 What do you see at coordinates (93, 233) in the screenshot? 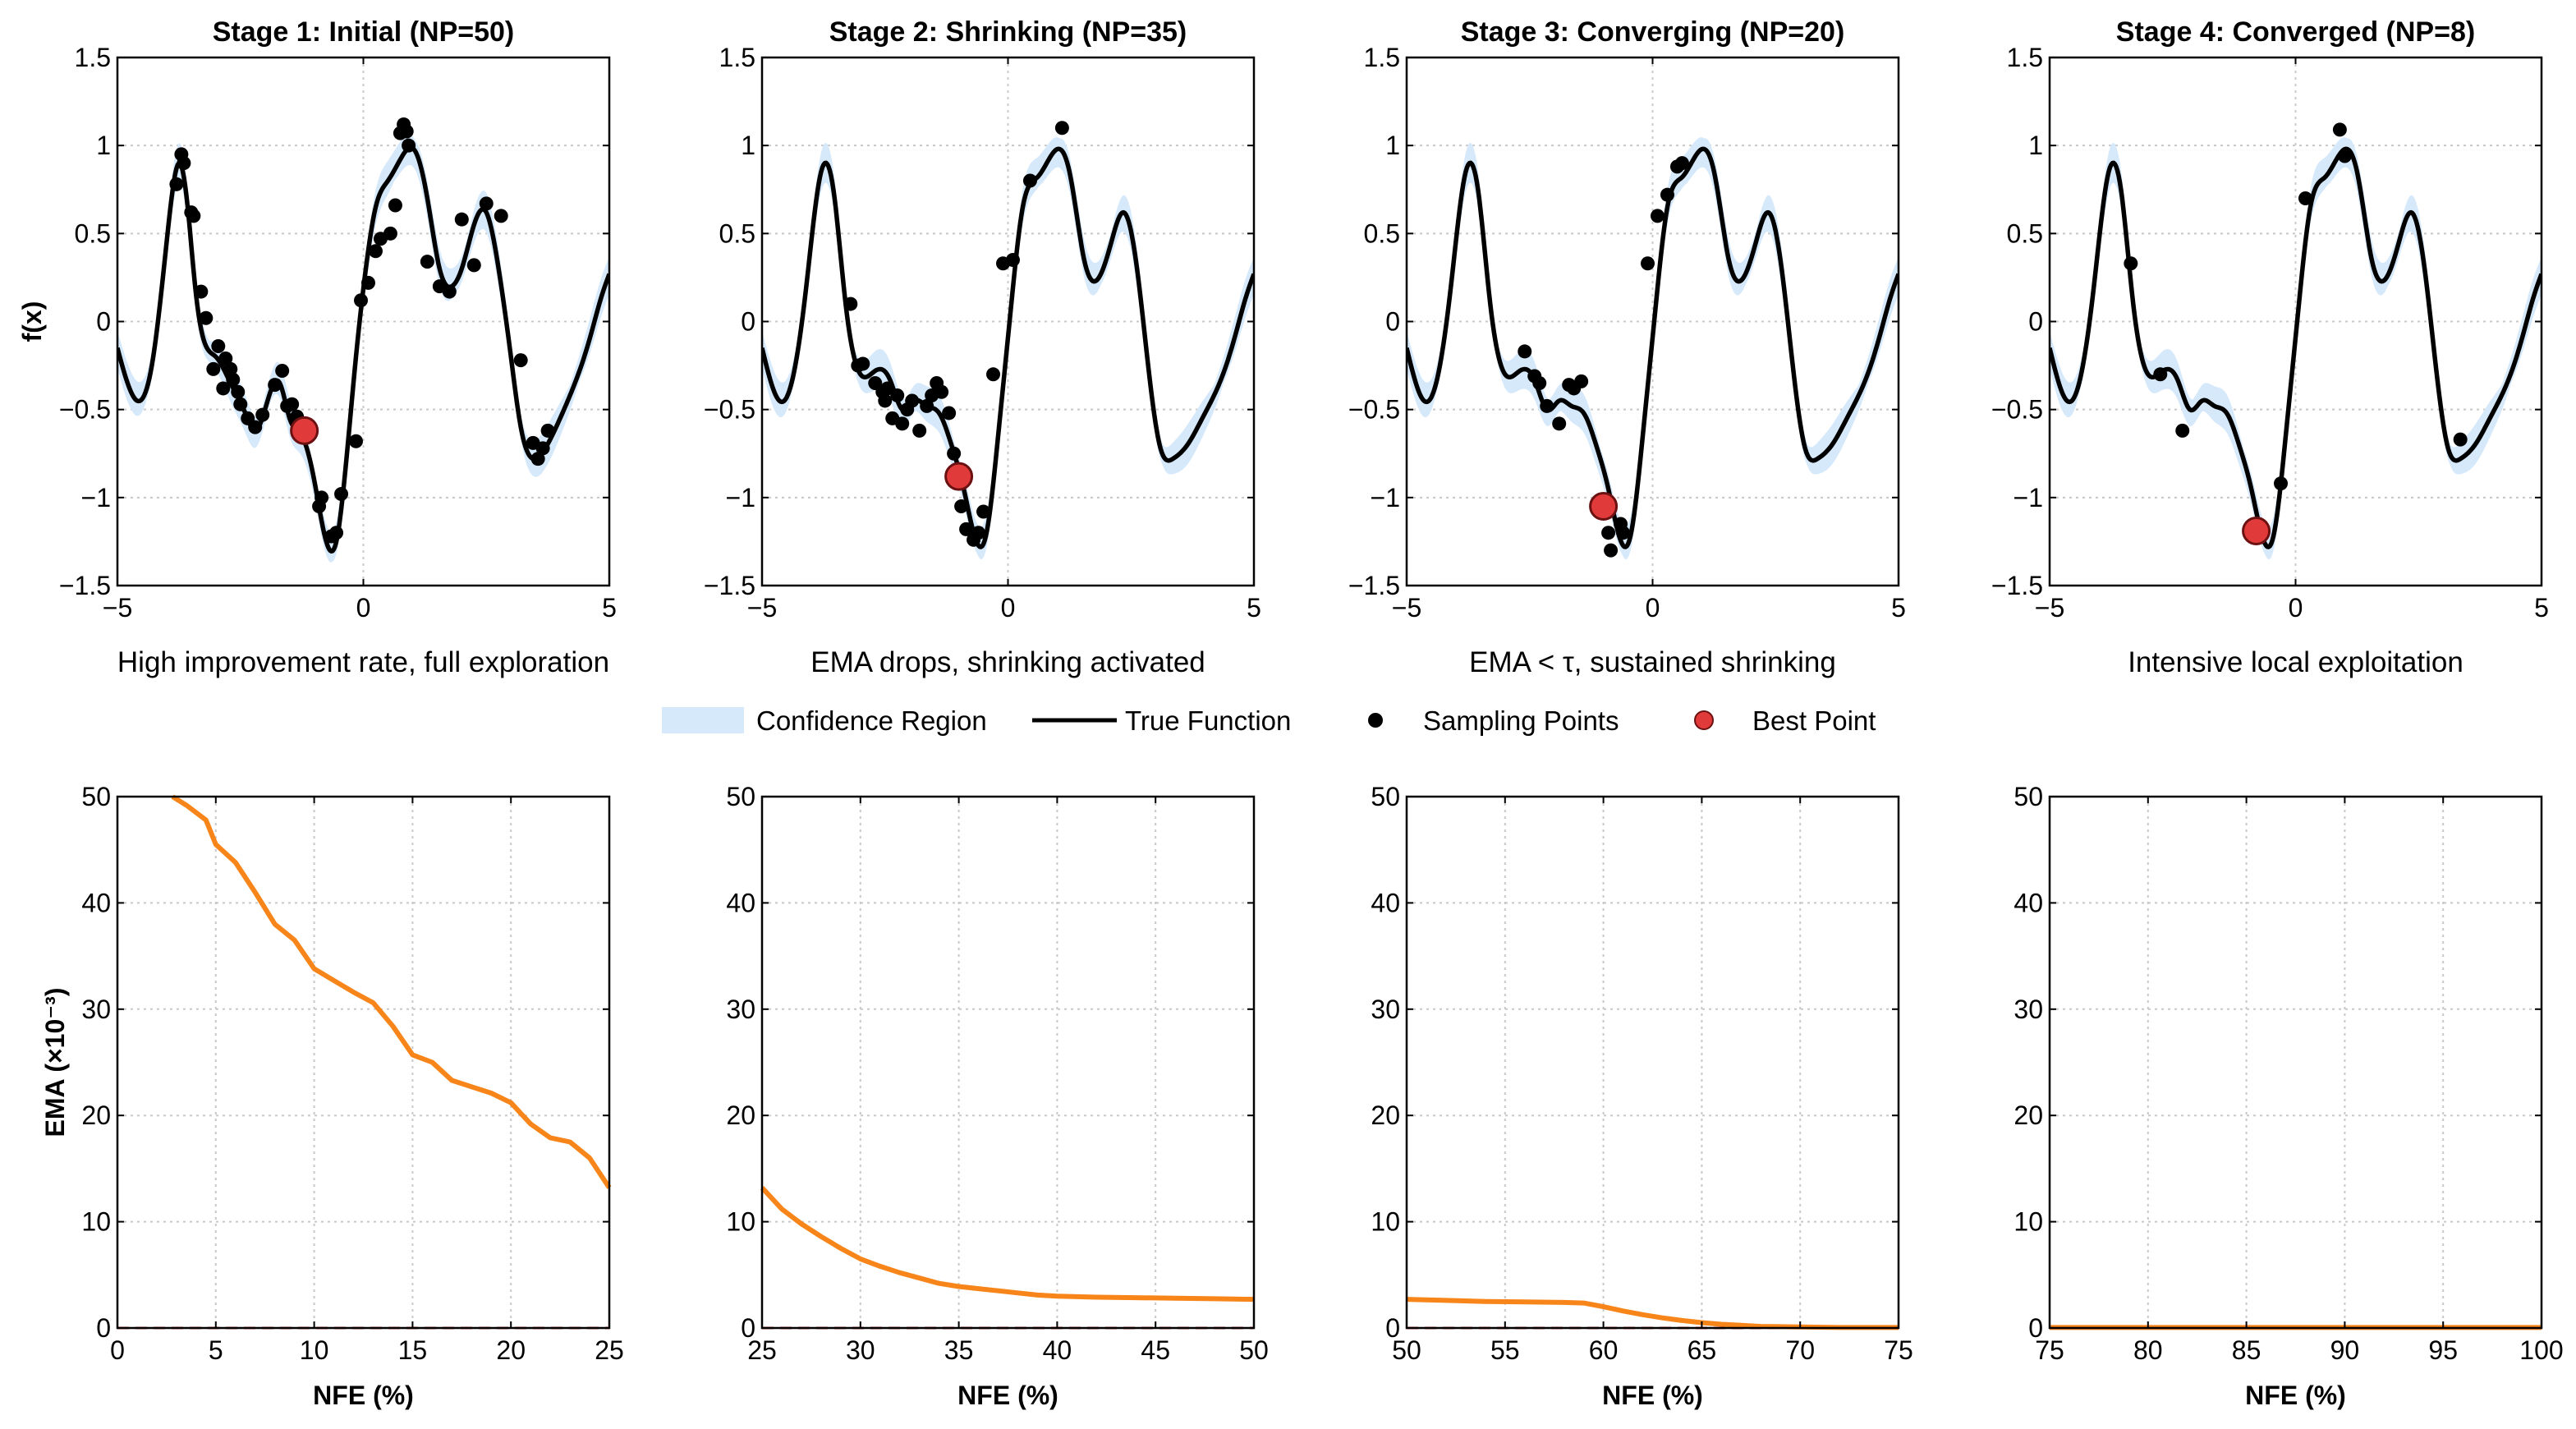
I see `y-tick-label: 0.5` at bounding box center [93, 233].